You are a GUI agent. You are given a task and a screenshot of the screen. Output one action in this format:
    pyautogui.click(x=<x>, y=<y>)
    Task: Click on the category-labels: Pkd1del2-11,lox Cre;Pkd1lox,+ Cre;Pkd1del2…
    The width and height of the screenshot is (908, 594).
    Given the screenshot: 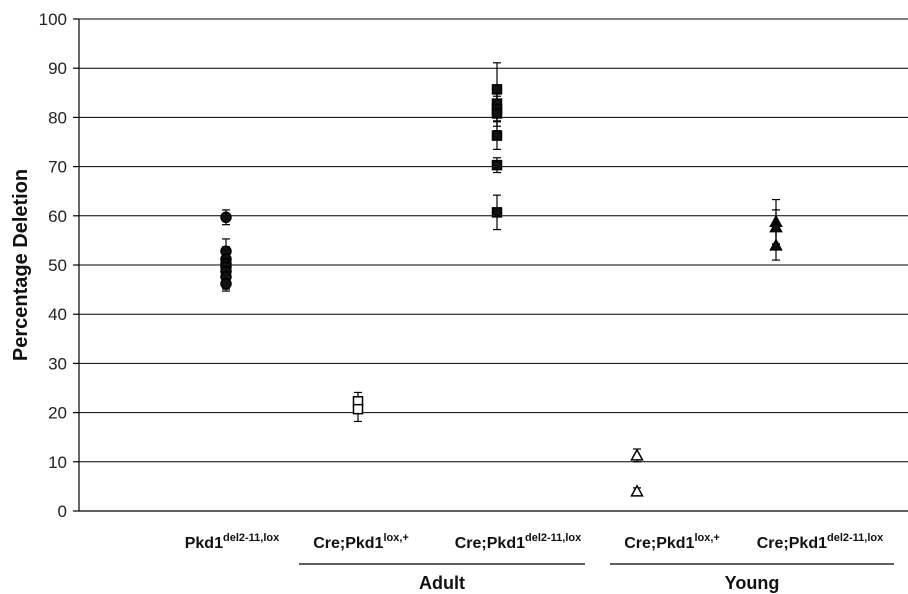 What is the action you would take?
    pyautogui.click(x=534, y=542)
    